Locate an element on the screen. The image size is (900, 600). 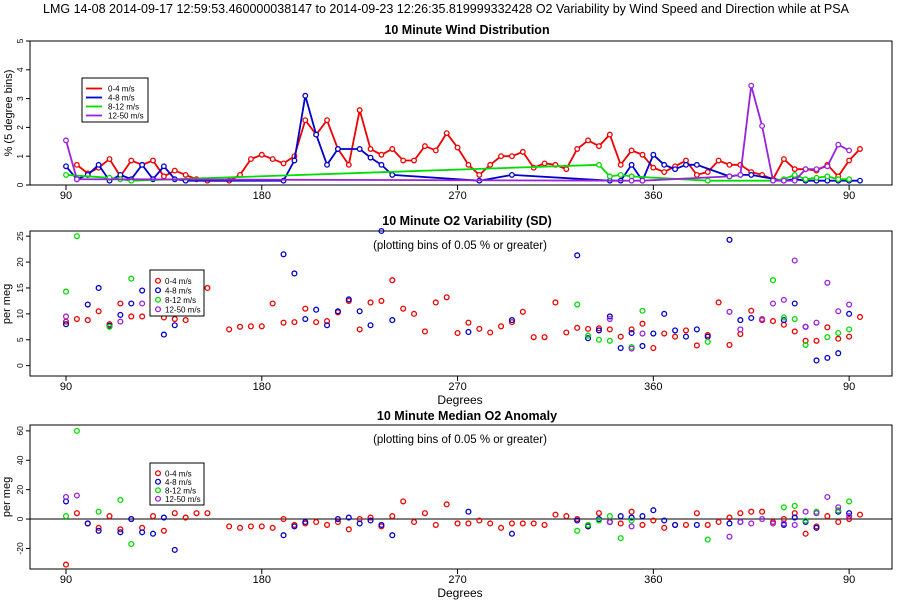
x-tick-label: 180 is located at coordinates (262, 387).